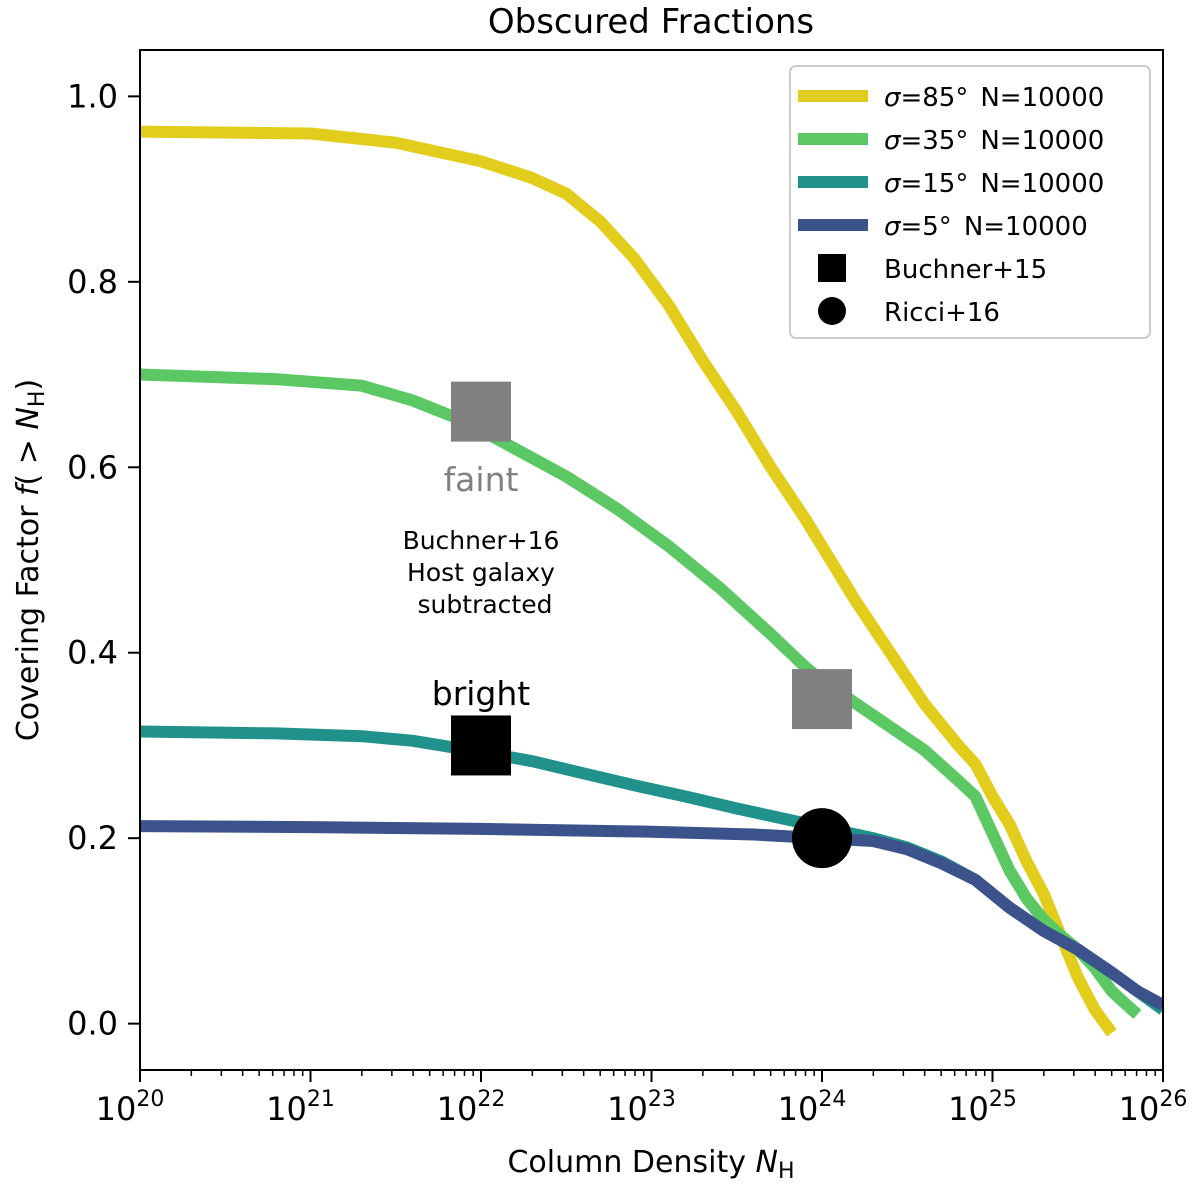  I want to click on x-tick-label: 1020, so click(130, 1107).